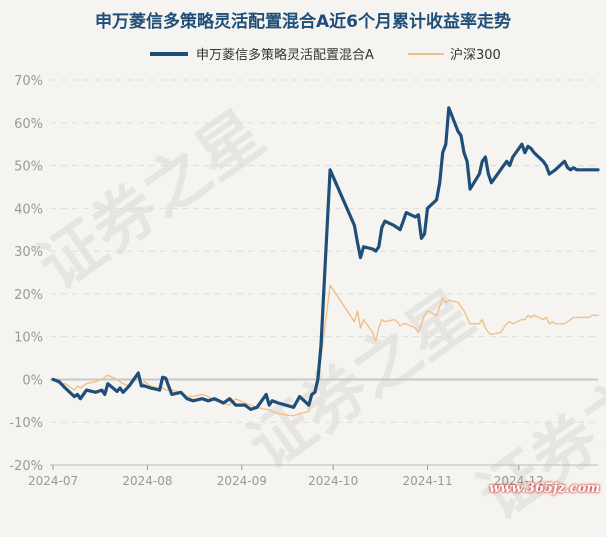 Image resolution: width=606 pixels, height=537 pixels. What do you see at coordinates (333, 481) in the screenshot?
I see `x-tick-label: 2024-10` at bounding box center [333, 481].